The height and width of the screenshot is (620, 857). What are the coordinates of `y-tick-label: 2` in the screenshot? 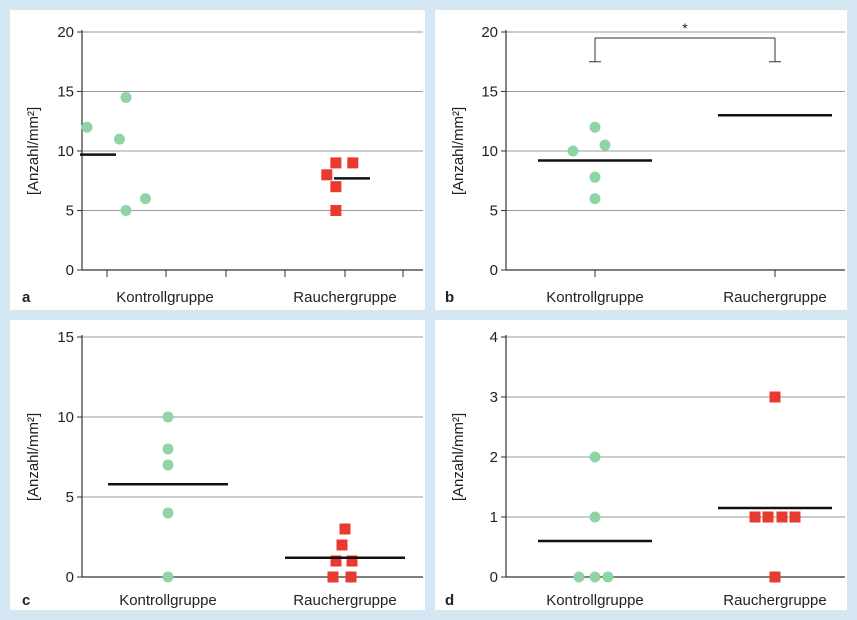 It's located at (494, 457).